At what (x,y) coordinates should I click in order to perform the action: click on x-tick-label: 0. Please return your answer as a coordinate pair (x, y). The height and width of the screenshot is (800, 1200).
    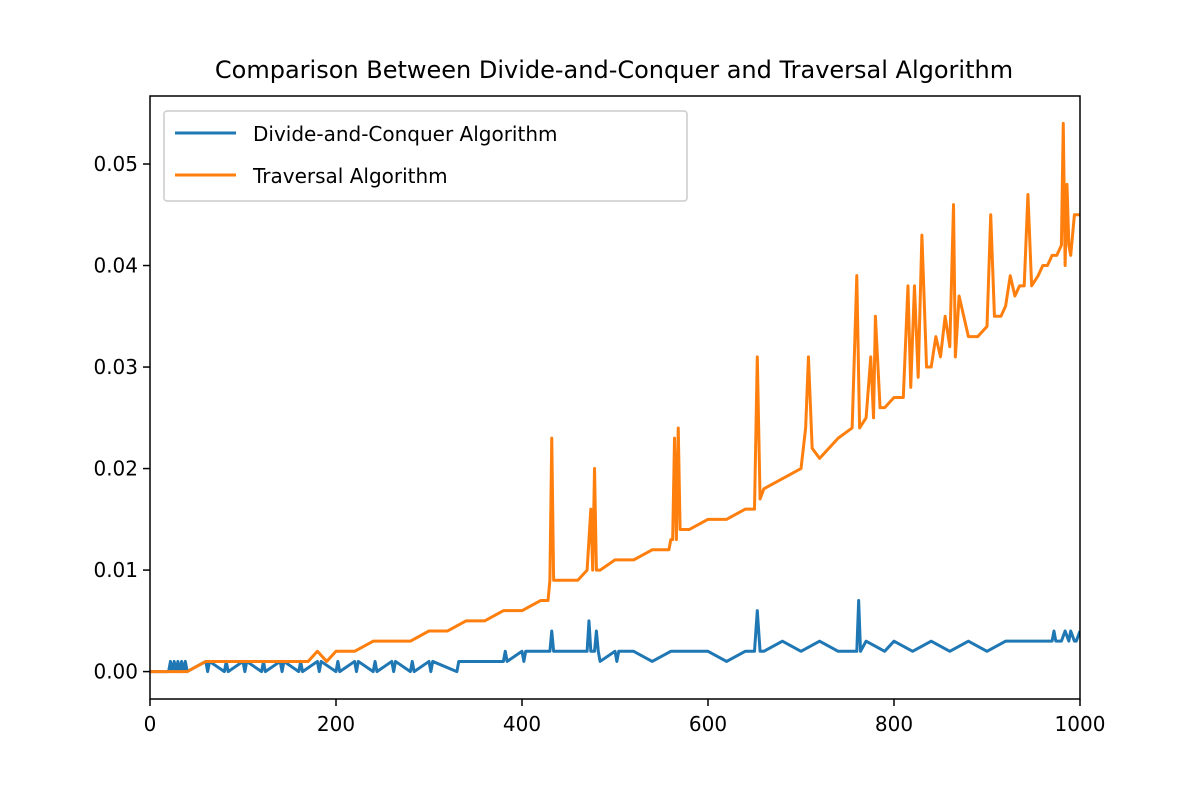
    Looking at the image, I should click on (150, 724).